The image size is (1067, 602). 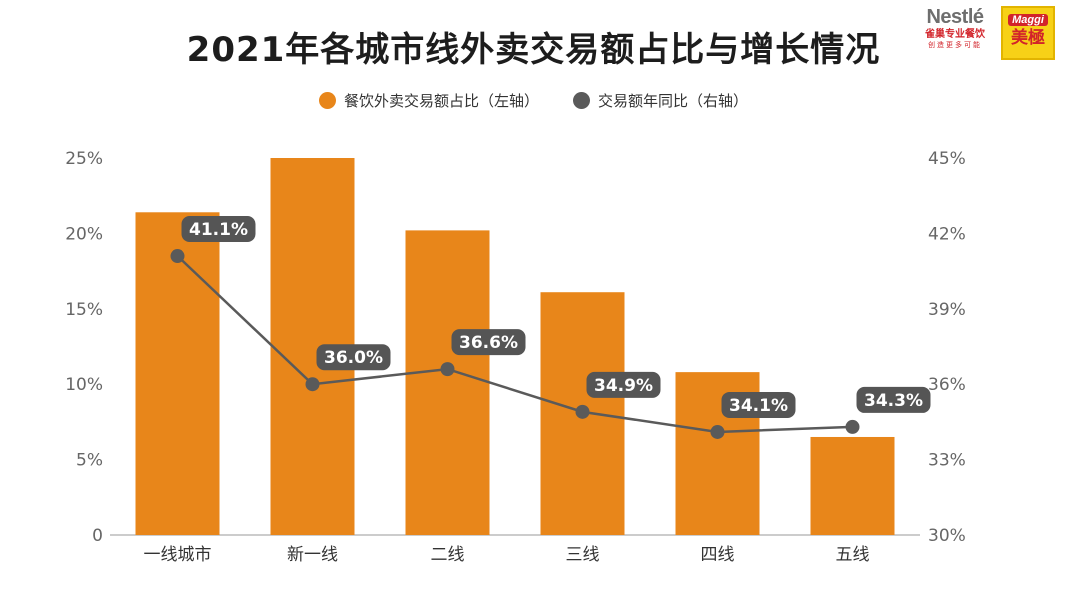 I want to click on nestle-logo-slogan: 创造更多可能, so click(x=955, y=45).